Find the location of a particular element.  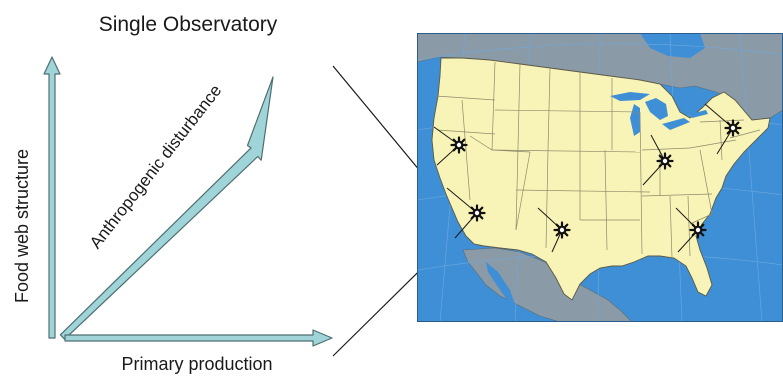

diagram-title: Single Observatory is located at coordinates (188, 24).